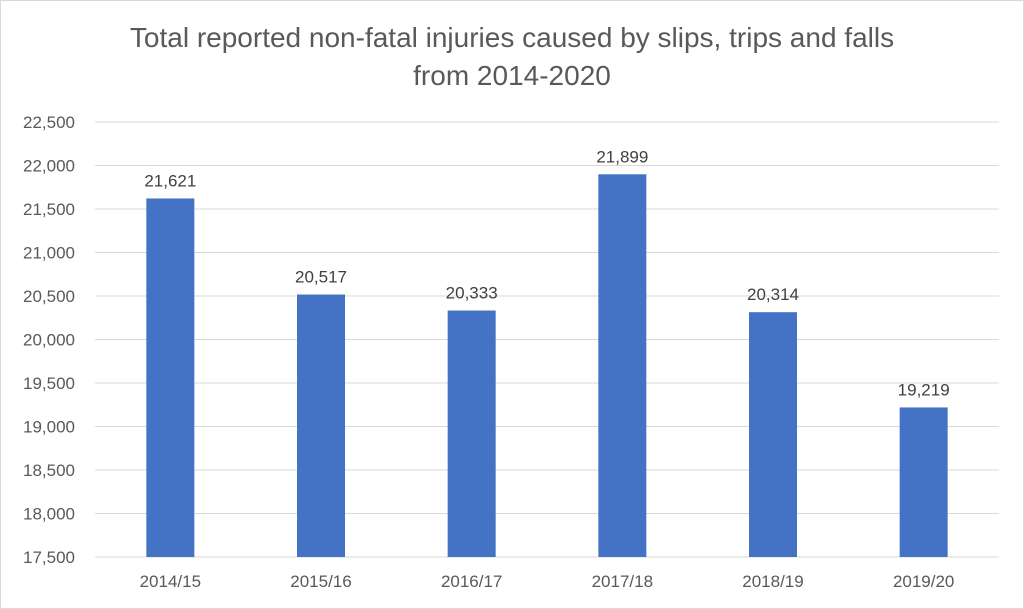 This screenshot has height=609, width=1024. Describe the element at coordinates (49, 209) in the screenshot. I see `y-tick-label: 21,500` at that location.